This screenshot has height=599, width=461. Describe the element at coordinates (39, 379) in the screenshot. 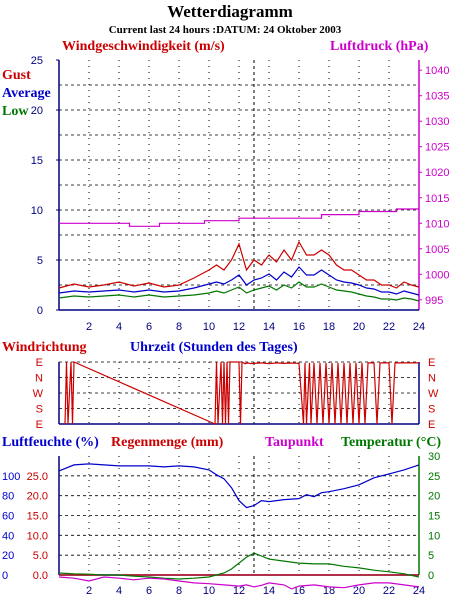

I see `direction-tick-label: N` at that location.